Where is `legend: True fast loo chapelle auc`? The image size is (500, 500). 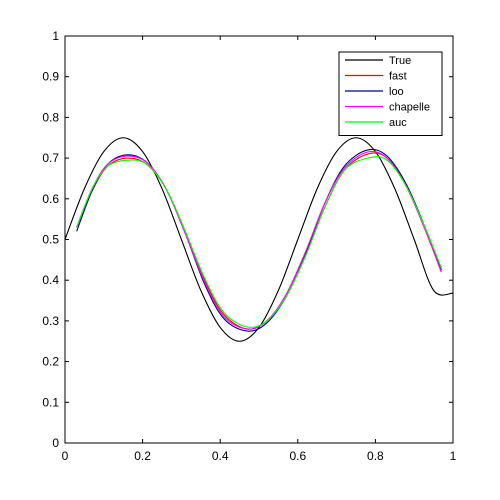 legend: True fast loo chapelle auc is located at coordinates (390, 93).